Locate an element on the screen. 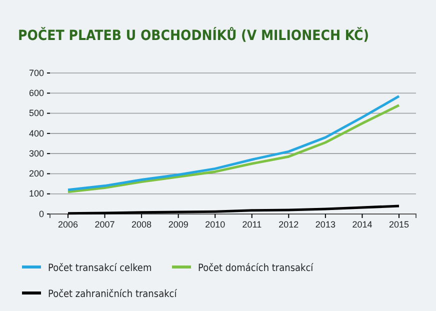 Image resolution: width=436 pixels, height=311 pixels. y-tick-label: 300 is located at coordinates (36, 153).